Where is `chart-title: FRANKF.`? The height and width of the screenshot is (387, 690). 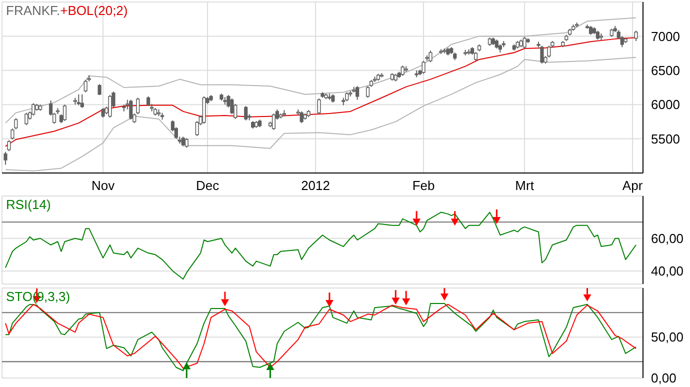 chart-title: FRANKF. is located at coordinates (33, 10).